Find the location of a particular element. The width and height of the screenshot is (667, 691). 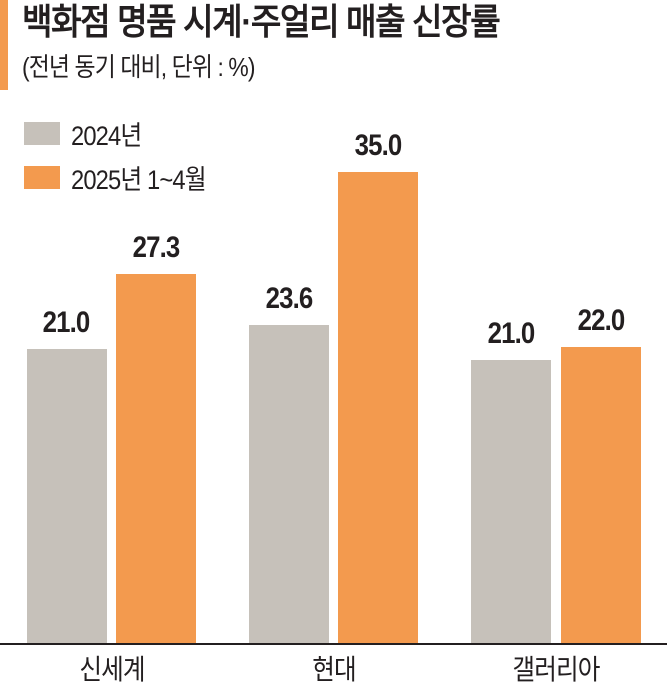

bar-galleria-2024 is located at coordinates (511, 501).